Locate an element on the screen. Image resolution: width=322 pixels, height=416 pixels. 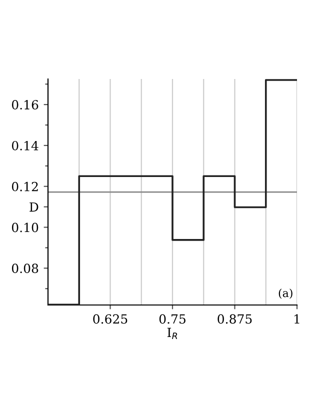
y-tick-label: 0.08 is located at coordinates (25, 269).